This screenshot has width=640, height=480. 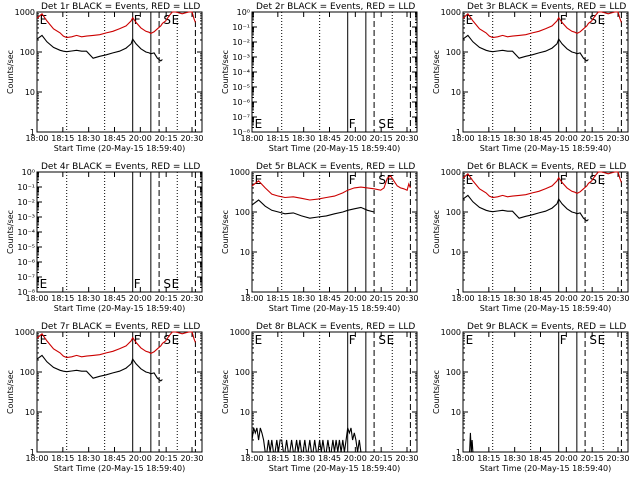 What do you see at coordinates (243, 12) in the screenshot?
I see `y-tick-label: 10⁰` at bounding box center [243, 12].